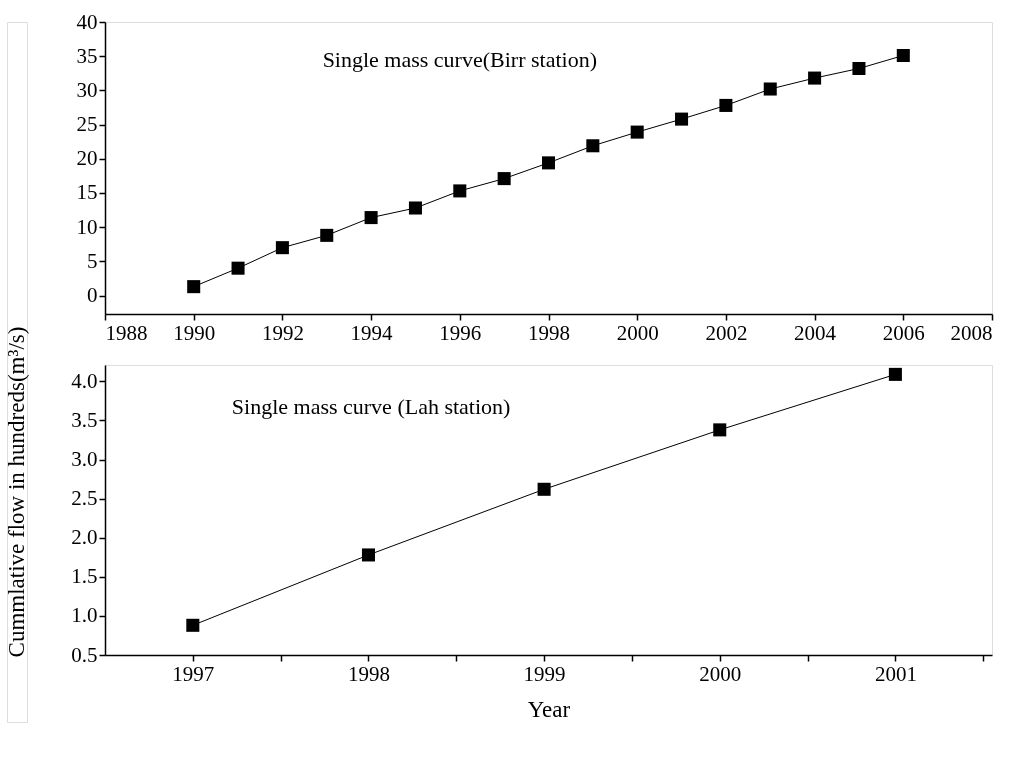 This screenshot has height=769, width=1011. Describe the element at coordinates (84, 380) in the screenshot. I see `y-tick-label: 4.0` at that location.